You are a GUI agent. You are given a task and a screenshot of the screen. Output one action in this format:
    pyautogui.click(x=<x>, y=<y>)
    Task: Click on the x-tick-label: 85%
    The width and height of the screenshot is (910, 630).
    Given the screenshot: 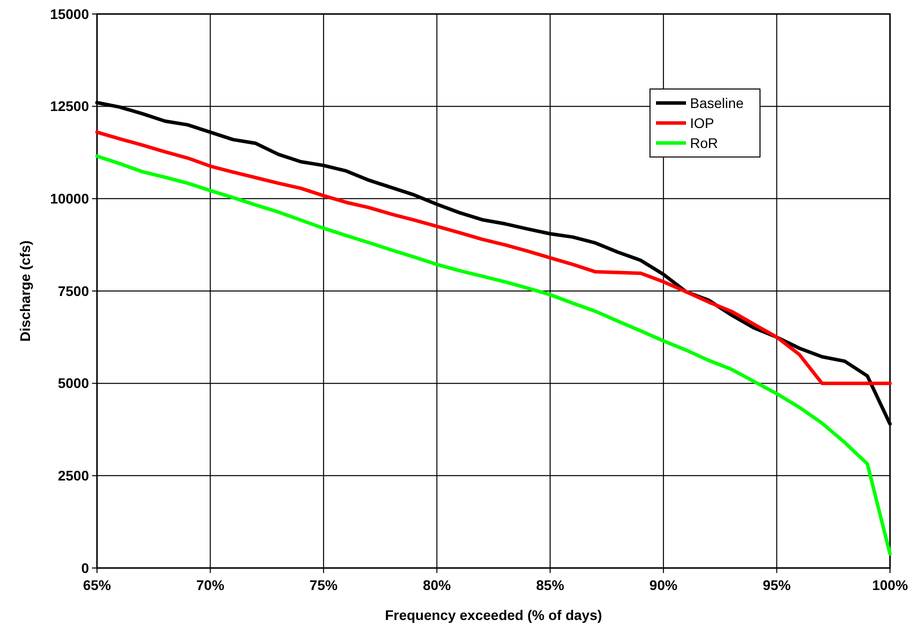 What is the action you would take?
    pyautogui.click(x=550, y=585)
    